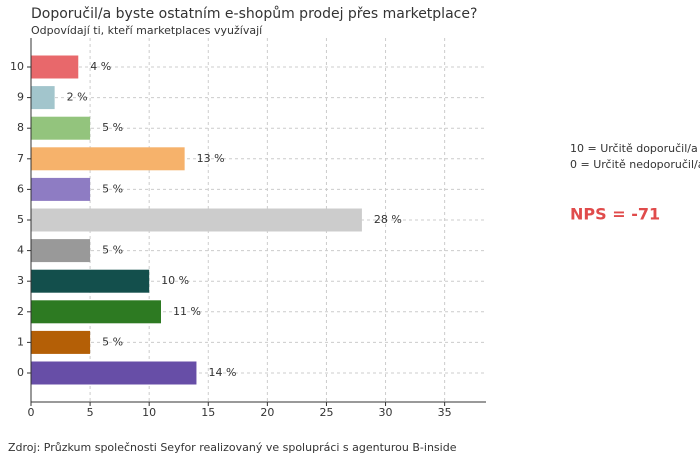  Describe the element at coordinates (20, 280) in the screenshot. I see `y-tick-label: 3` at that location.